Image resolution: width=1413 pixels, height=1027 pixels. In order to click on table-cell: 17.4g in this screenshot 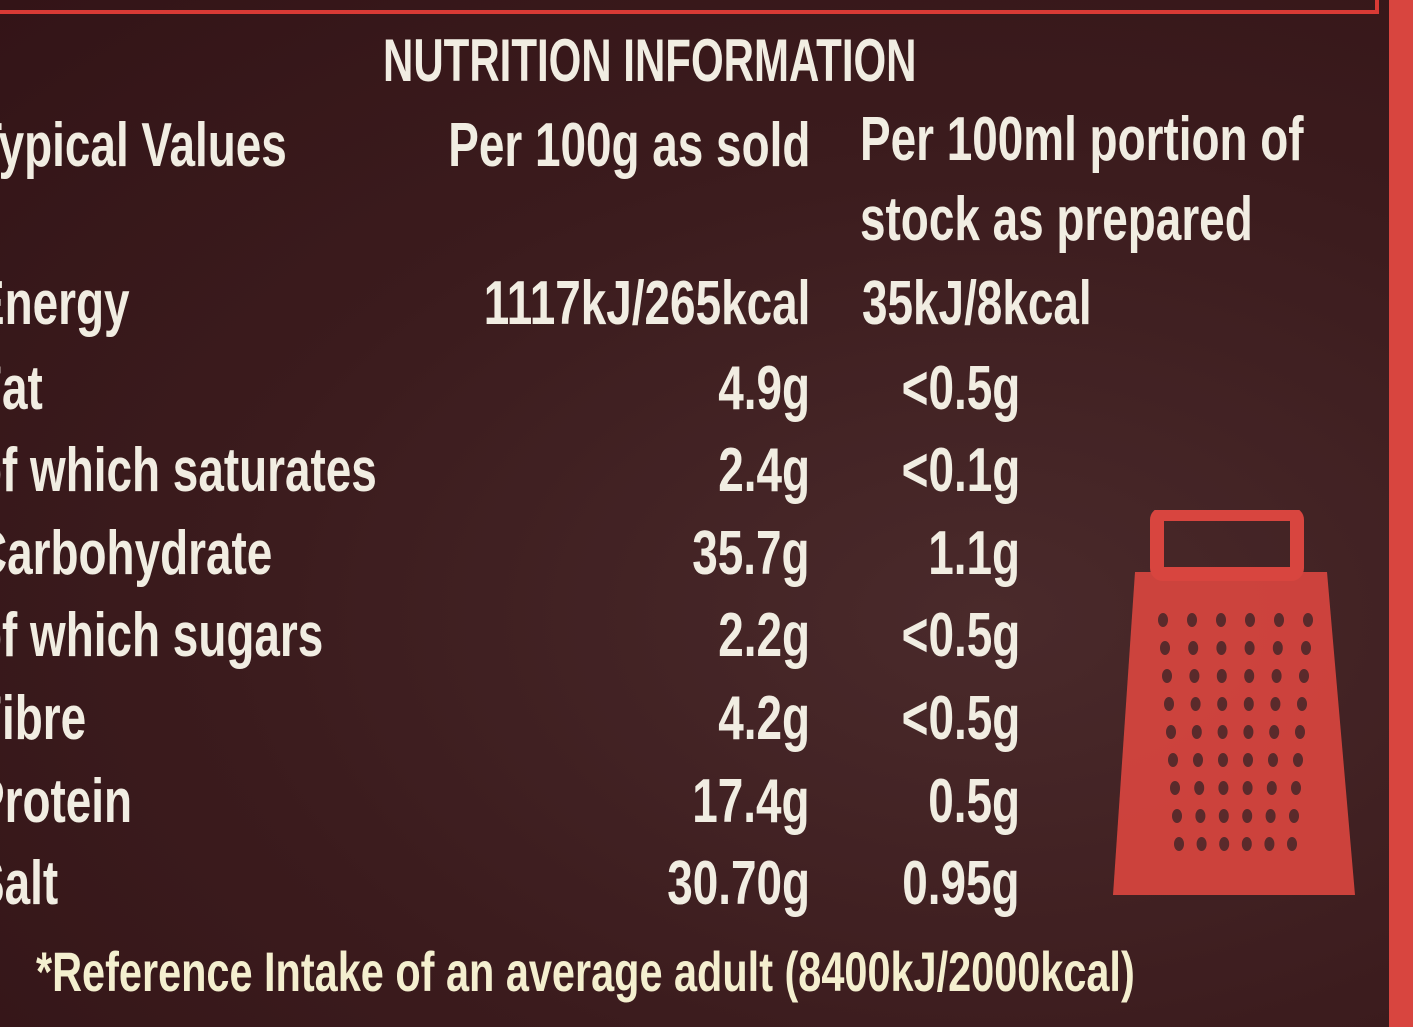, I will do `click(751, 801)`.